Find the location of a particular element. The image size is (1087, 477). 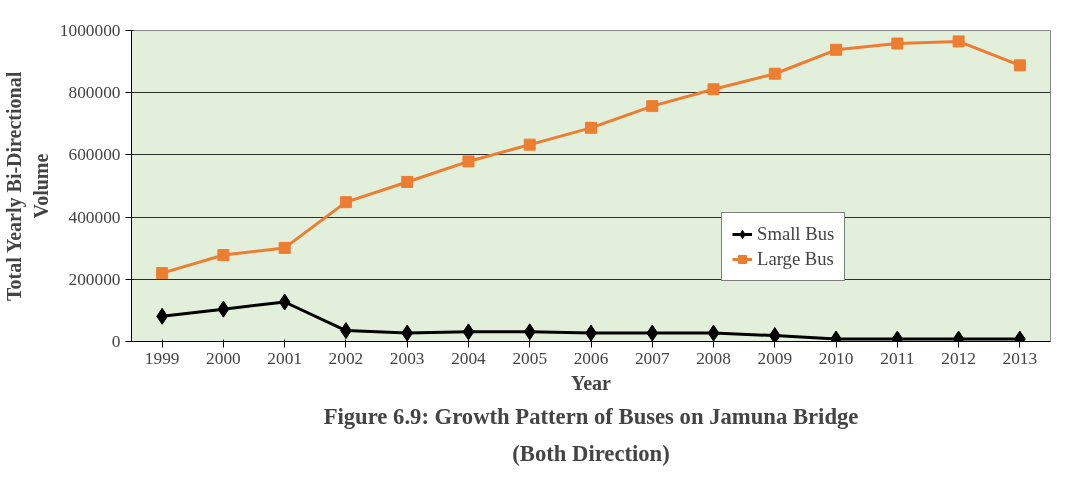

y-tick-label: 400000 is located at coordinates (94, 217).